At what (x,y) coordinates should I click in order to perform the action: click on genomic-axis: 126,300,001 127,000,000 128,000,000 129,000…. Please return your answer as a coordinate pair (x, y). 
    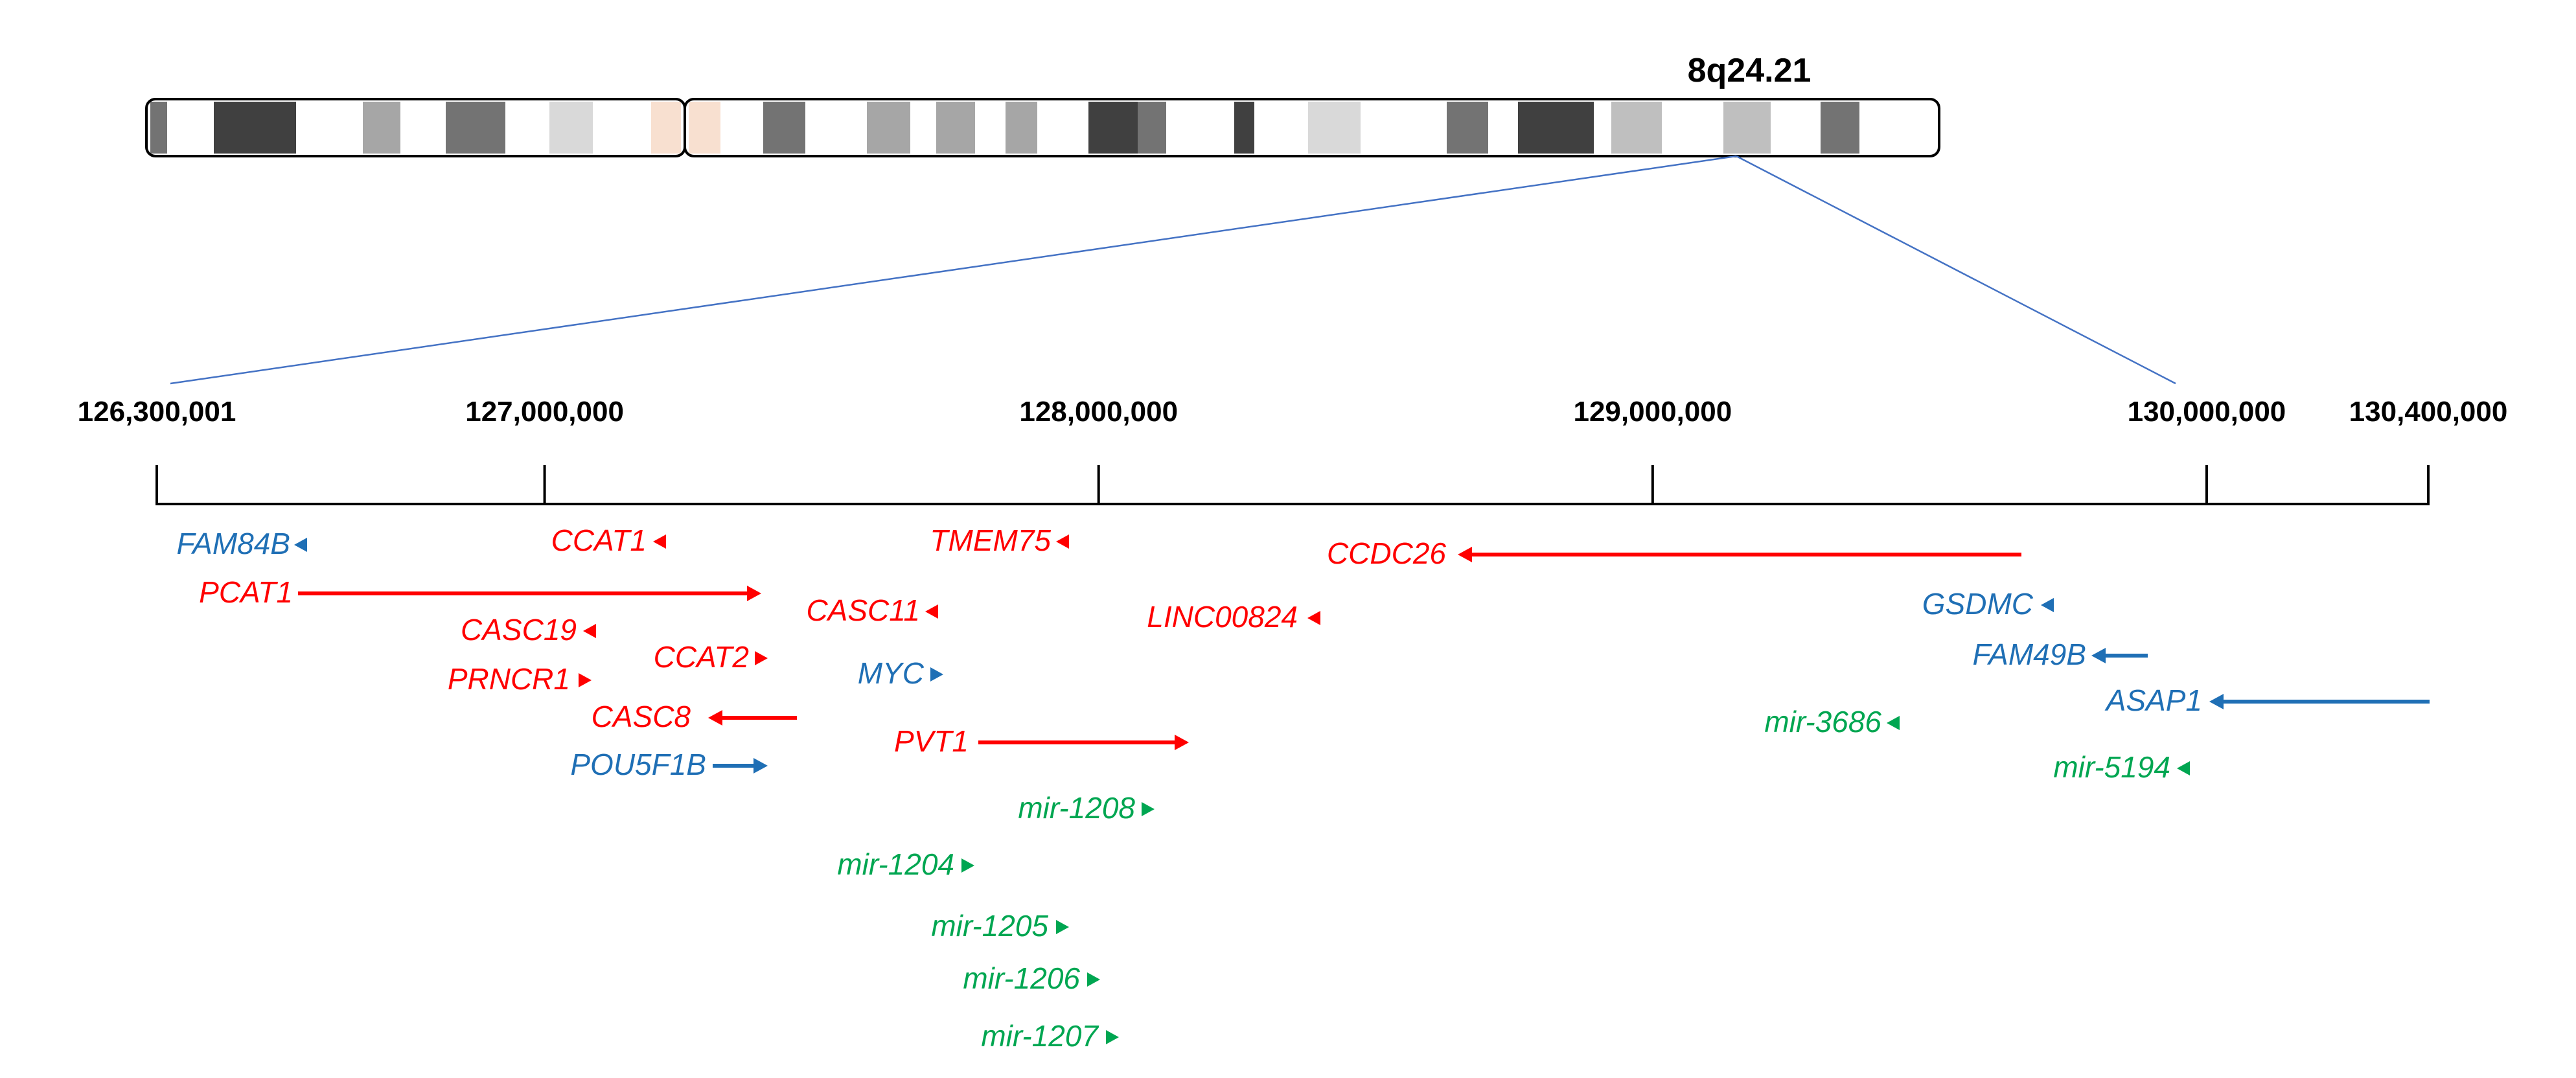
    Looking at the image, I should click on (1292, 450).